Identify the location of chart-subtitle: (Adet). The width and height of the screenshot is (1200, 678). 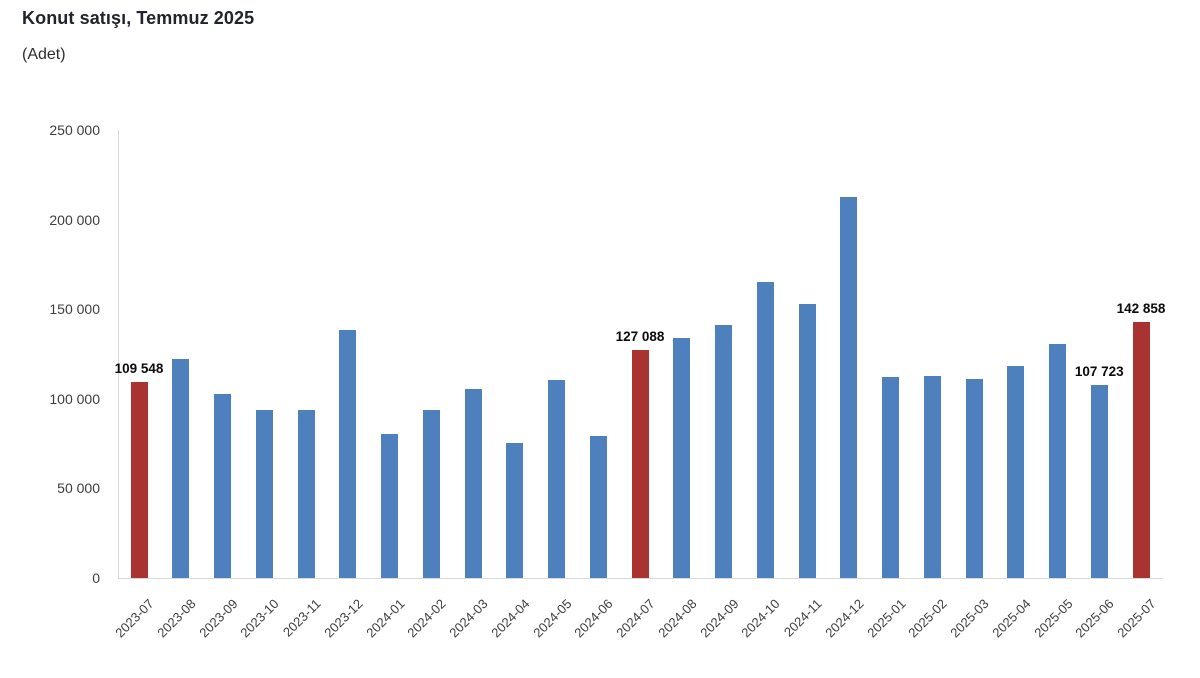
(44, 54).